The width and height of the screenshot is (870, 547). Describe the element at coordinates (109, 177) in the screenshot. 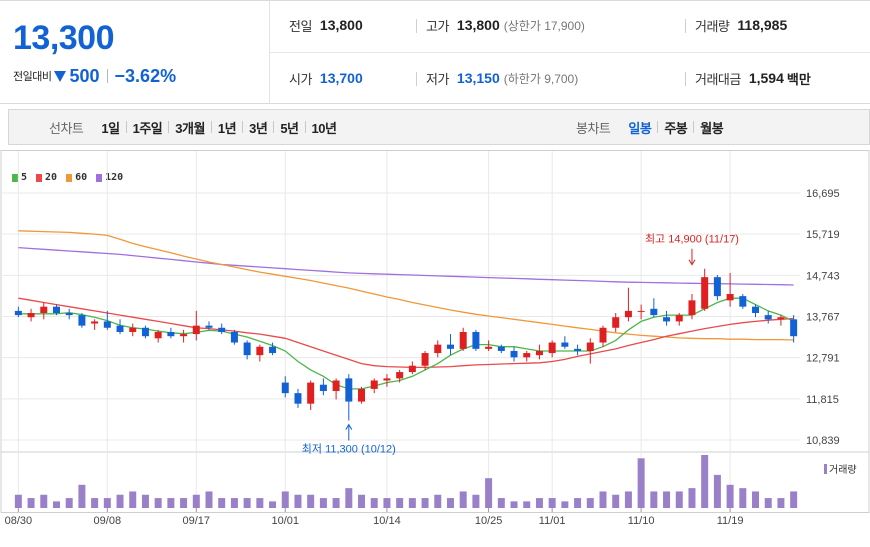

I see `legend-item-ma120: 120` at that location.